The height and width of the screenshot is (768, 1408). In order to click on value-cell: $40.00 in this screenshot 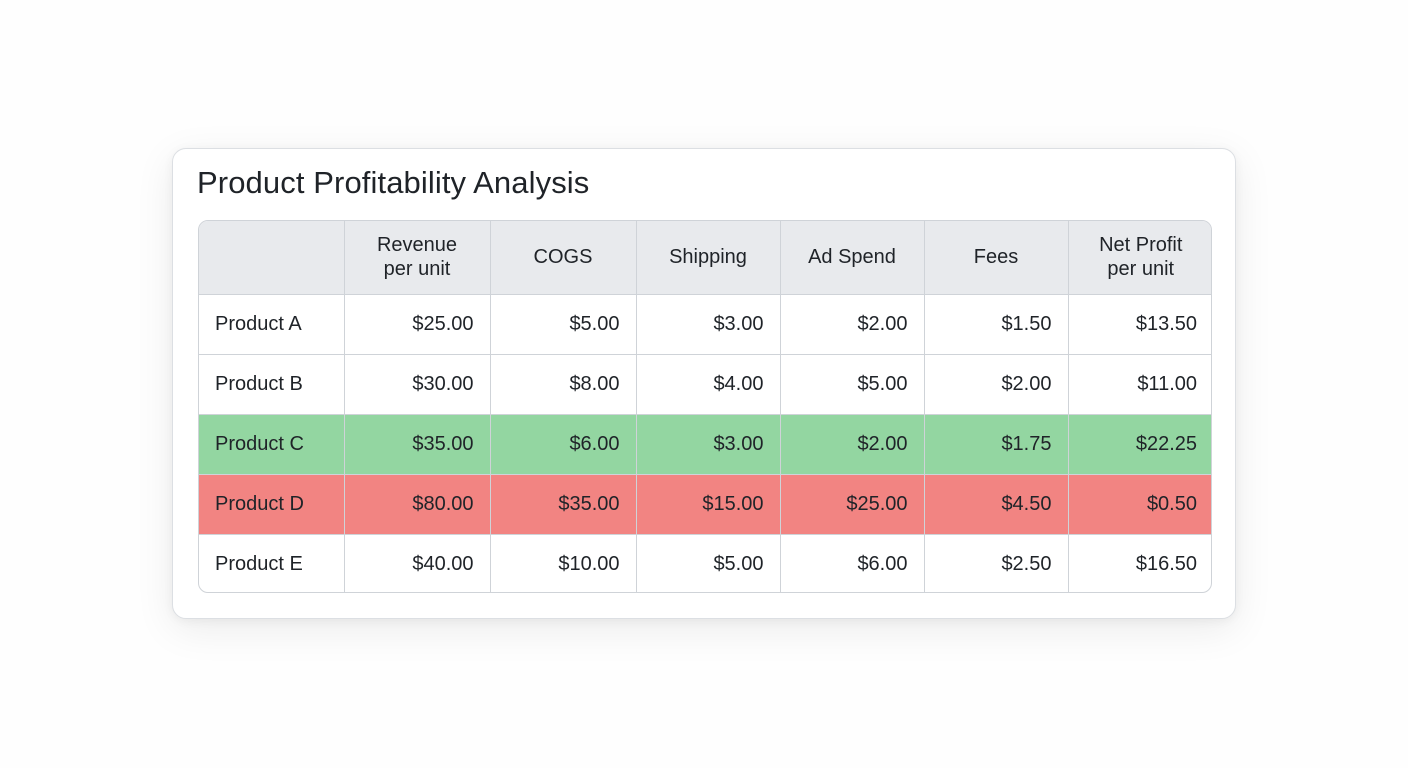, I will do `click(417, 563)`.